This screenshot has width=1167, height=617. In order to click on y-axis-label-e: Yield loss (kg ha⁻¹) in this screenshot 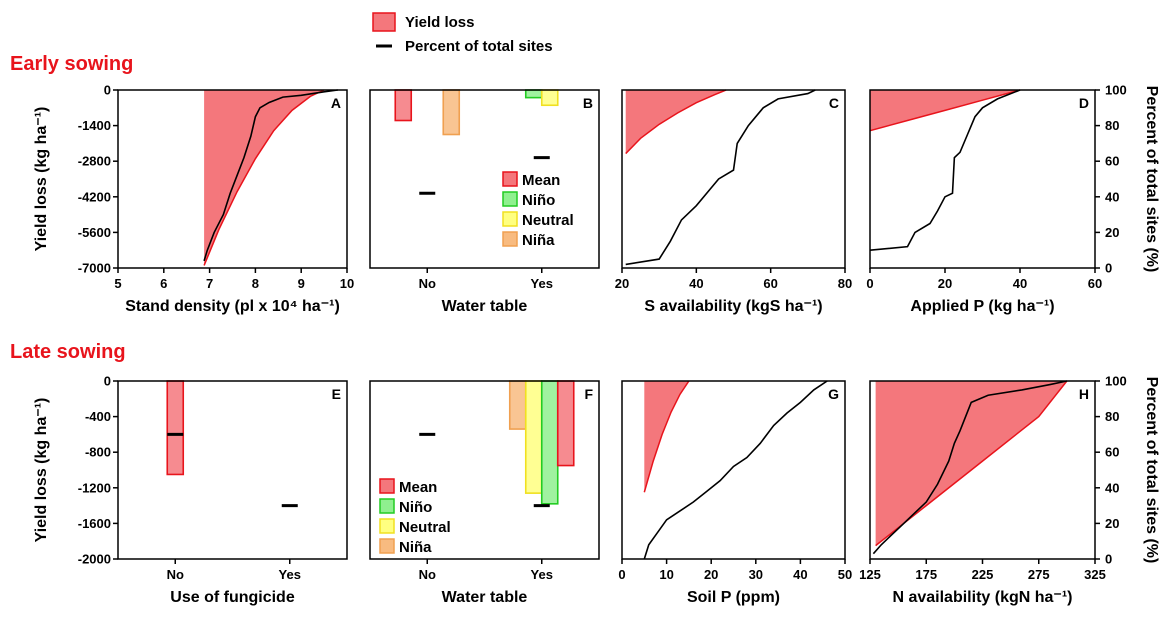, I will do `click(41, 470)`.